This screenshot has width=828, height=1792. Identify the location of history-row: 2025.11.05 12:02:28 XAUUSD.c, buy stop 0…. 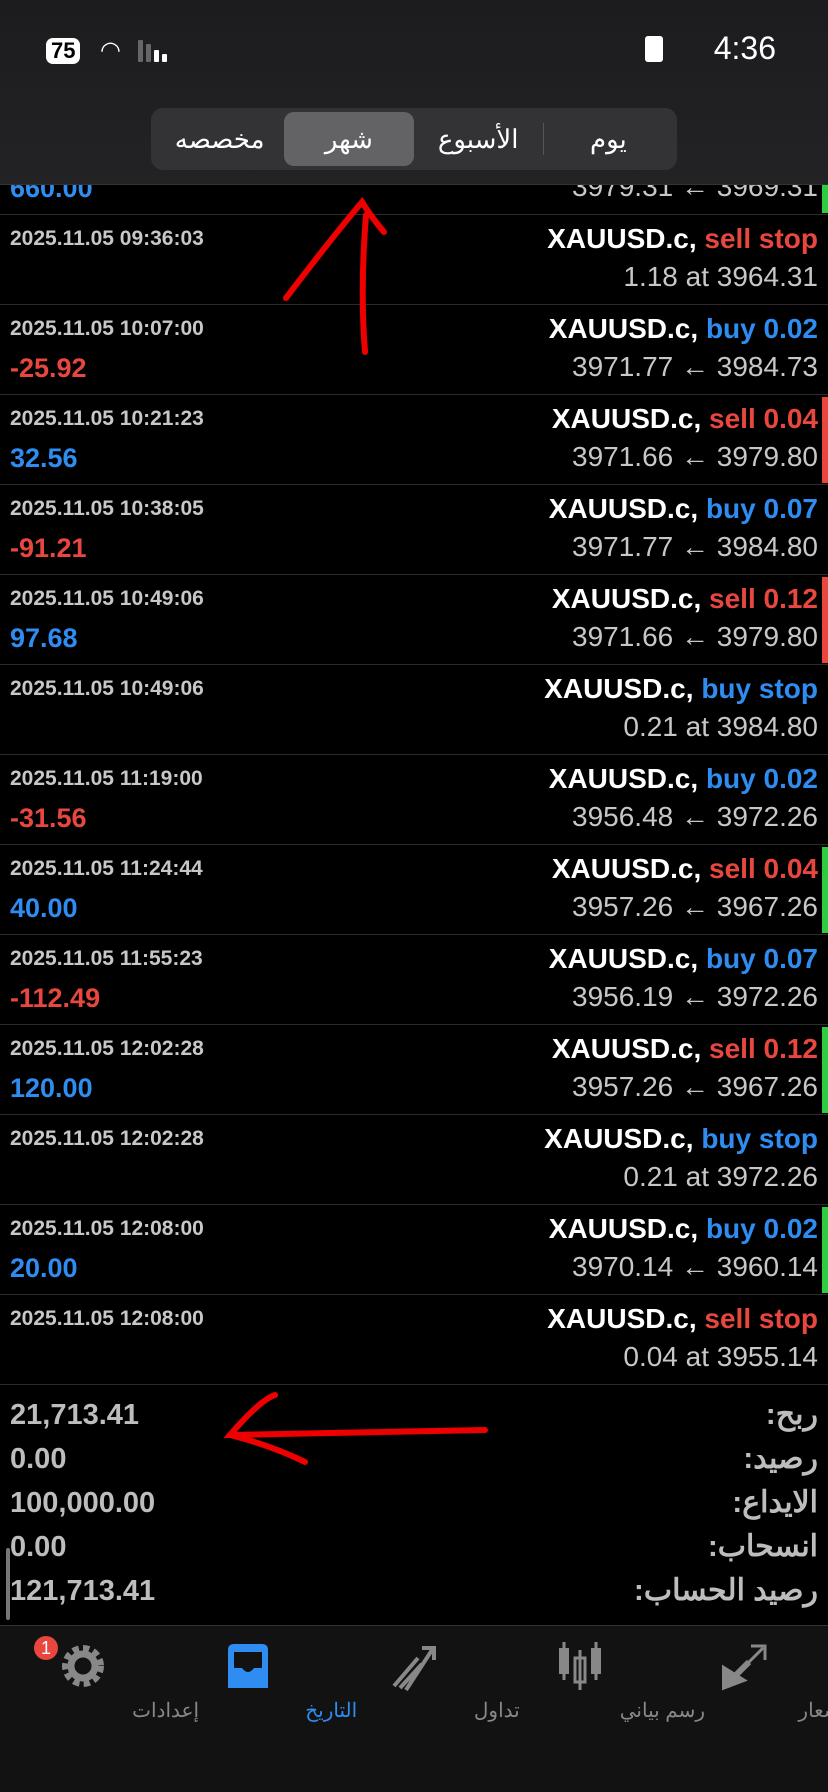
(414, 1160).